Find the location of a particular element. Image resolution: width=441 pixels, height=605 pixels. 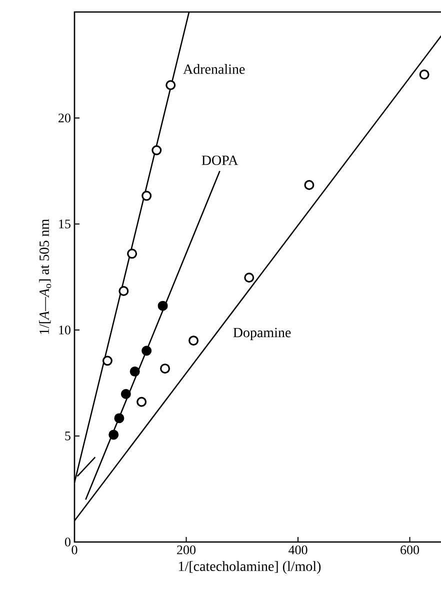

y-tick-label: 15 is located at coordinates (64, 224).